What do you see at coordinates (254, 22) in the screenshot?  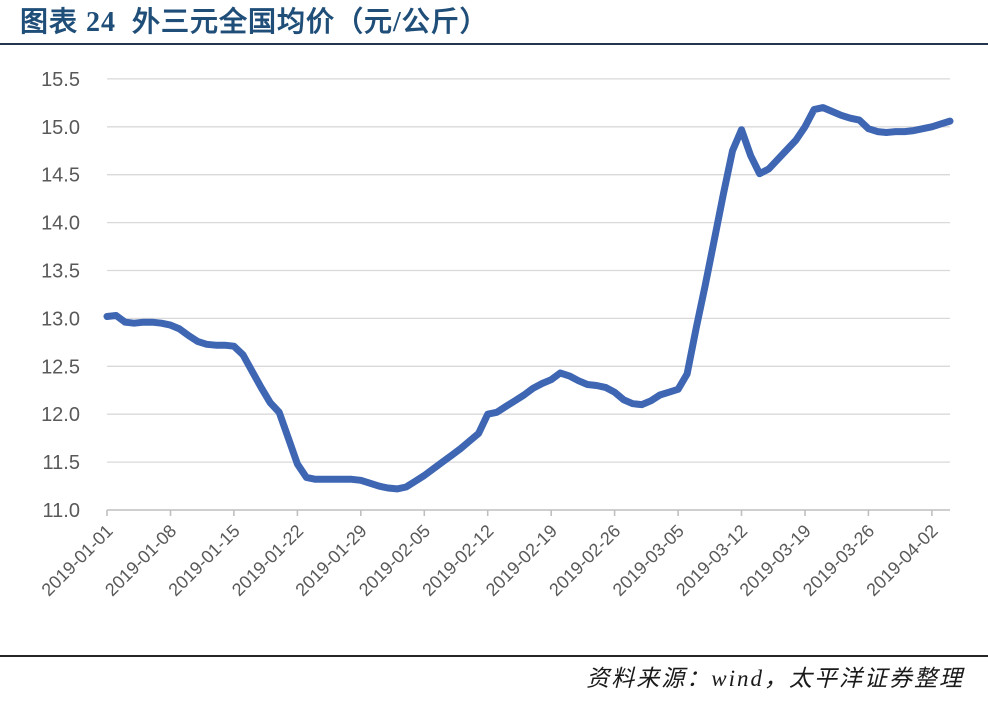 I see `chart-title: 图表 24 外三元全国均价（元/公斤）` at bounding box center [254, 22].